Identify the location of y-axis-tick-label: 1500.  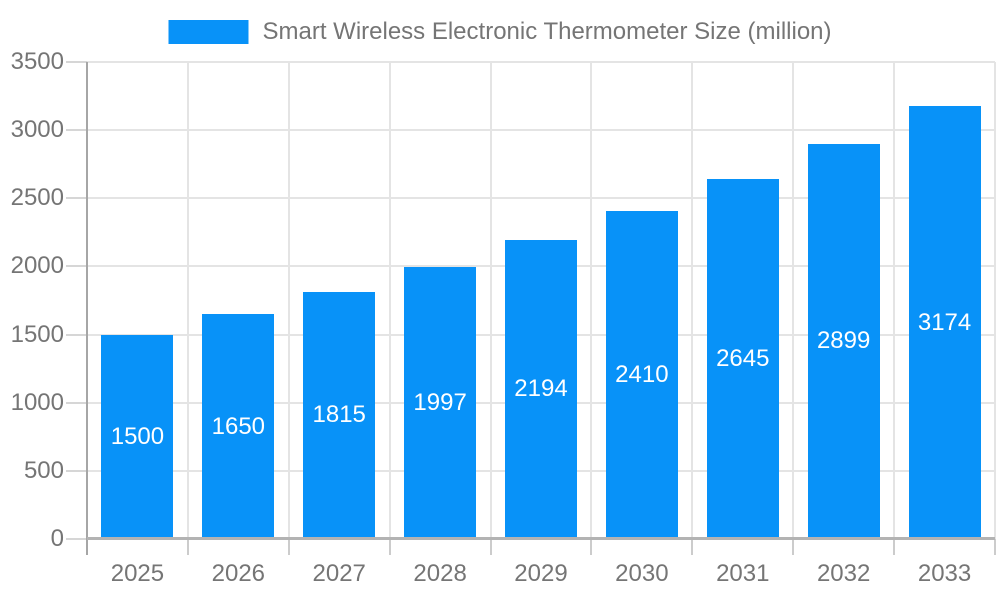
(37, 334).